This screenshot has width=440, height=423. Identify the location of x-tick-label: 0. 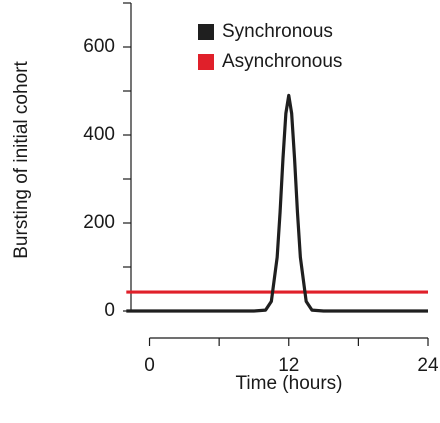
(149, 365).